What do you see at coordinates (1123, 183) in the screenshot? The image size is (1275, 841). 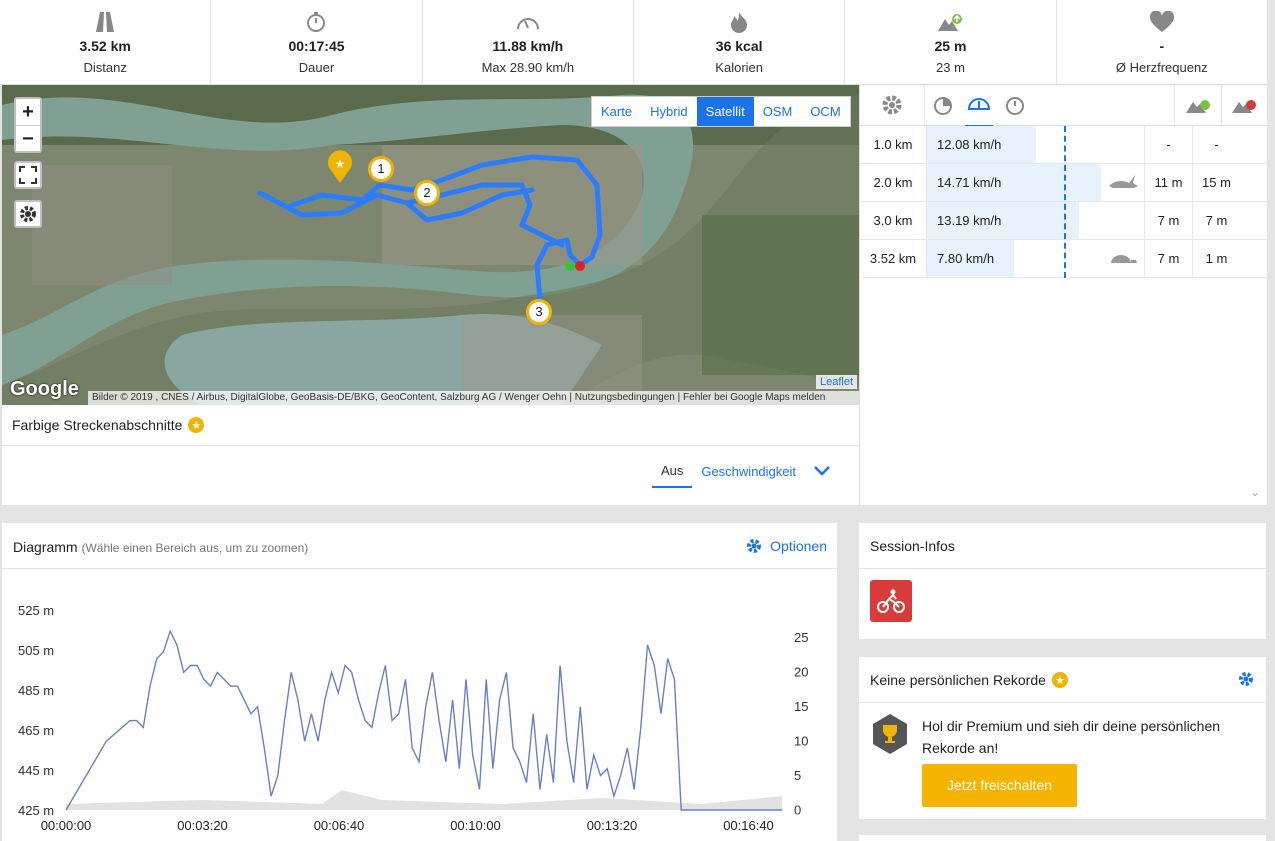 I see `rabbit-icon` at bounding box center [1123, 183].